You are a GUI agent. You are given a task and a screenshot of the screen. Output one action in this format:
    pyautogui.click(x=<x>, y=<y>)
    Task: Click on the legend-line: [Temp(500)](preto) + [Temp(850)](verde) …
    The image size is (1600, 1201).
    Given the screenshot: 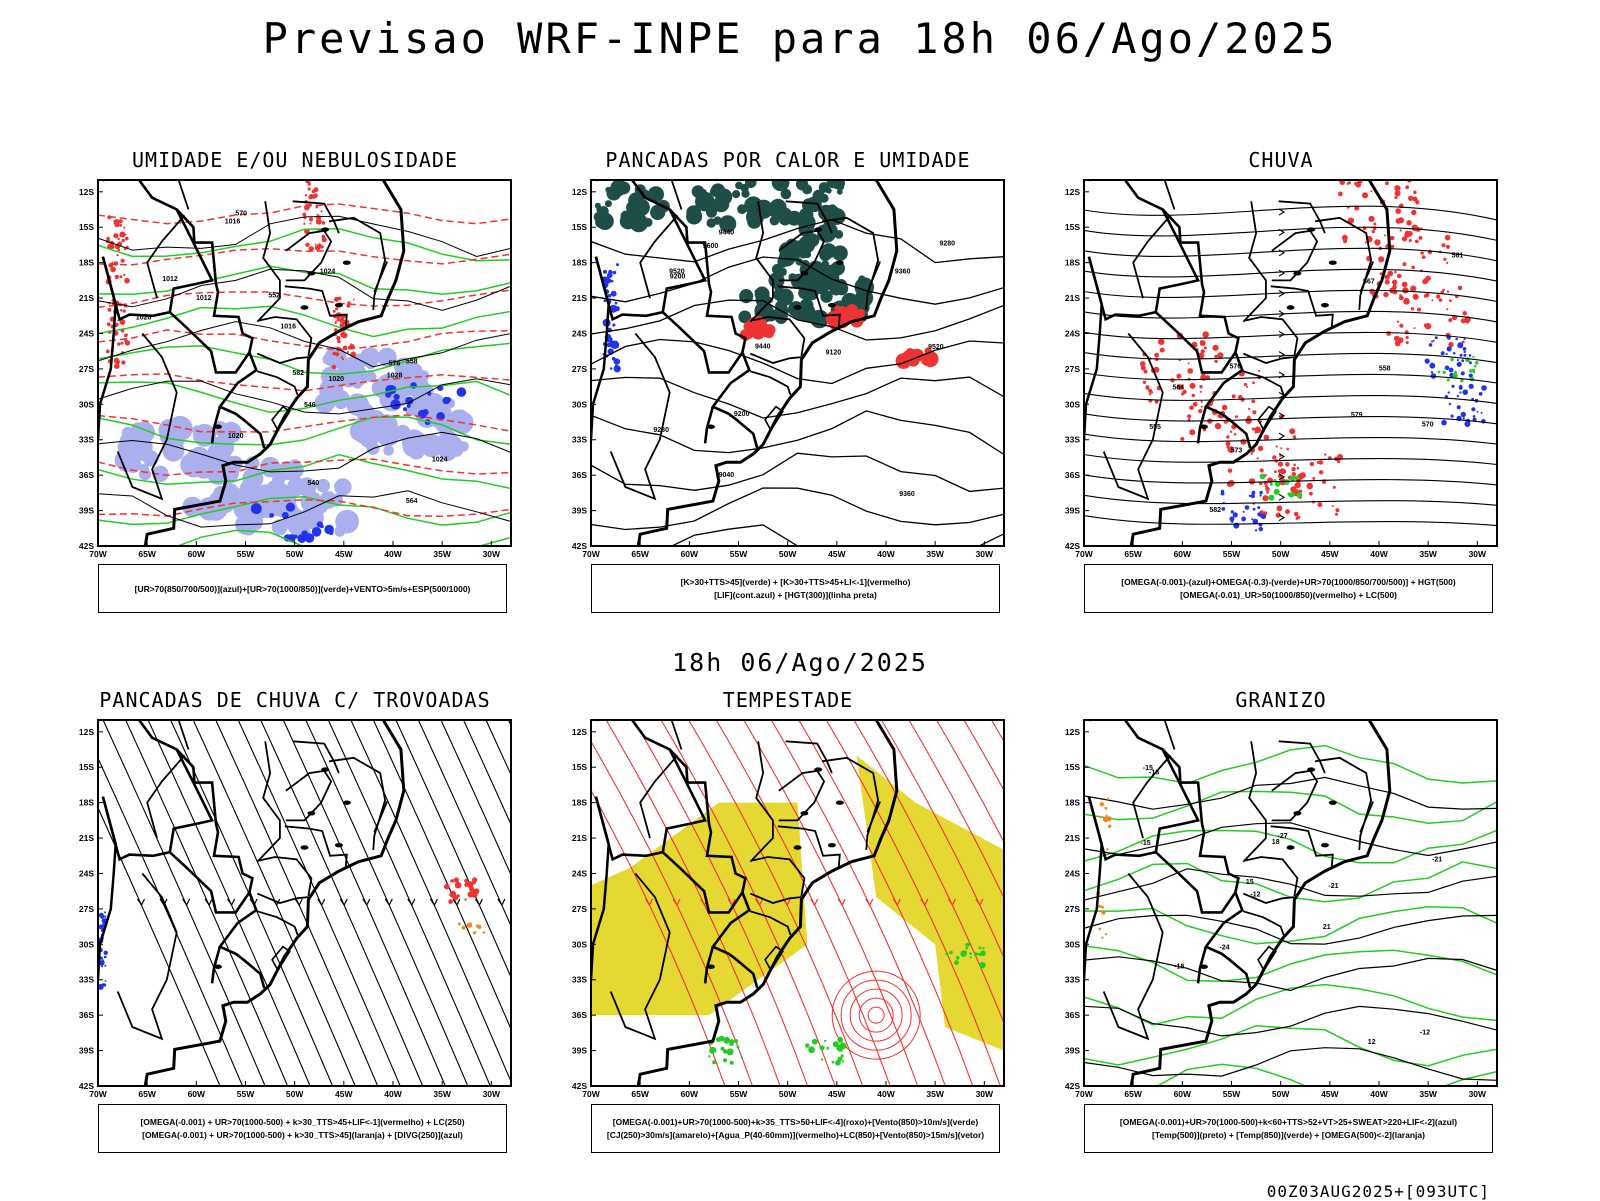 What is the action you would take?
    pyautogui.click(x=1288, y=1135)
    